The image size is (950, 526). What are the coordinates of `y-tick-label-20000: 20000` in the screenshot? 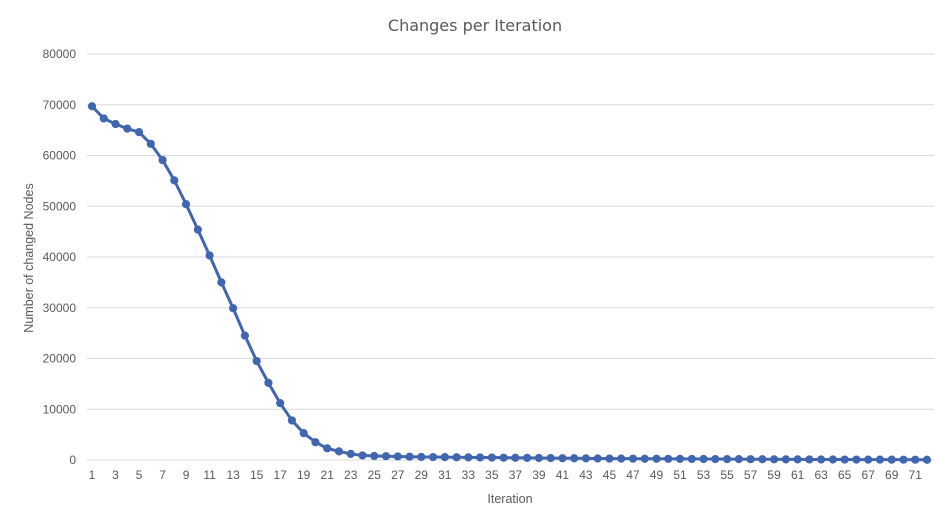 It's located at (60, 359).